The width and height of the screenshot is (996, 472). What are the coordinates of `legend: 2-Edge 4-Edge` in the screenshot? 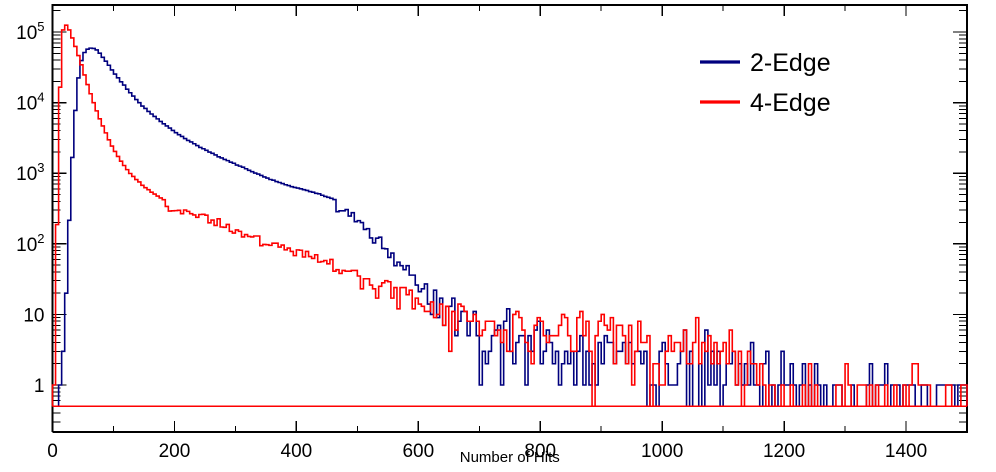 It's located at (765, 83).